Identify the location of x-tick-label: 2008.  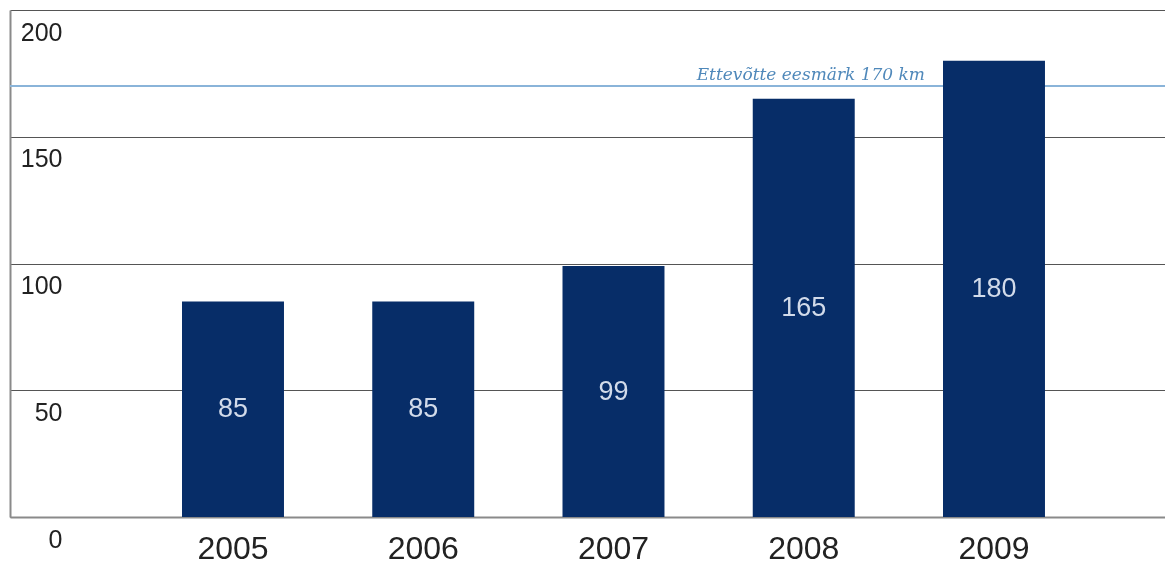
(804, 545).